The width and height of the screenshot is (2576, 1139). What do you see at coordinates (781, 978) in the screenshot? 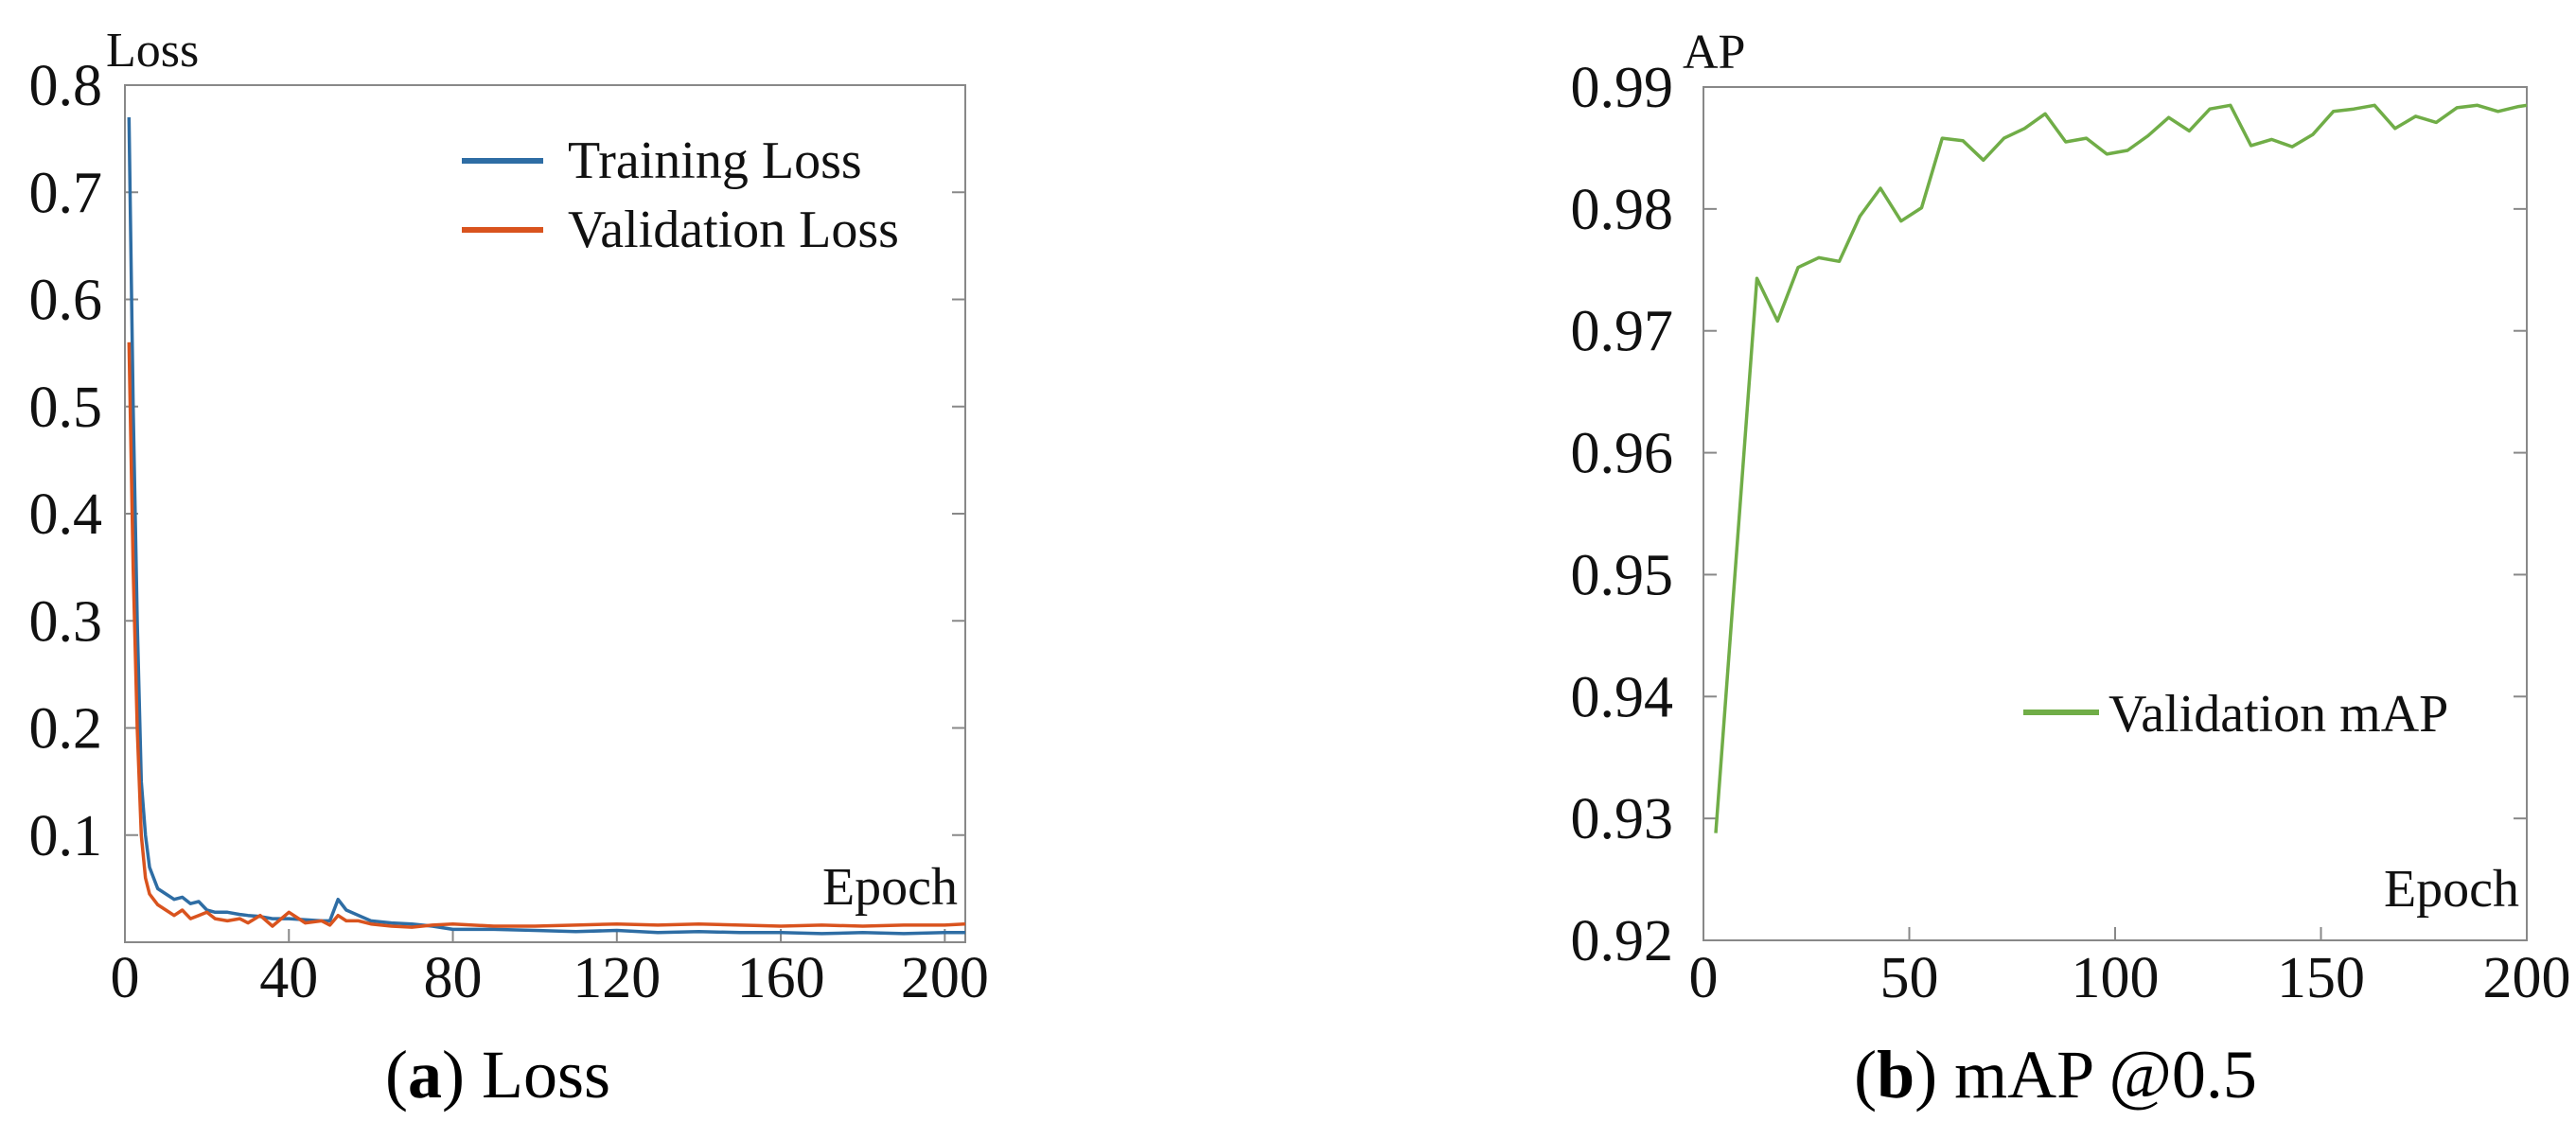
I see `loss-x-tick-label: 160` at bounding box center [781, 978].